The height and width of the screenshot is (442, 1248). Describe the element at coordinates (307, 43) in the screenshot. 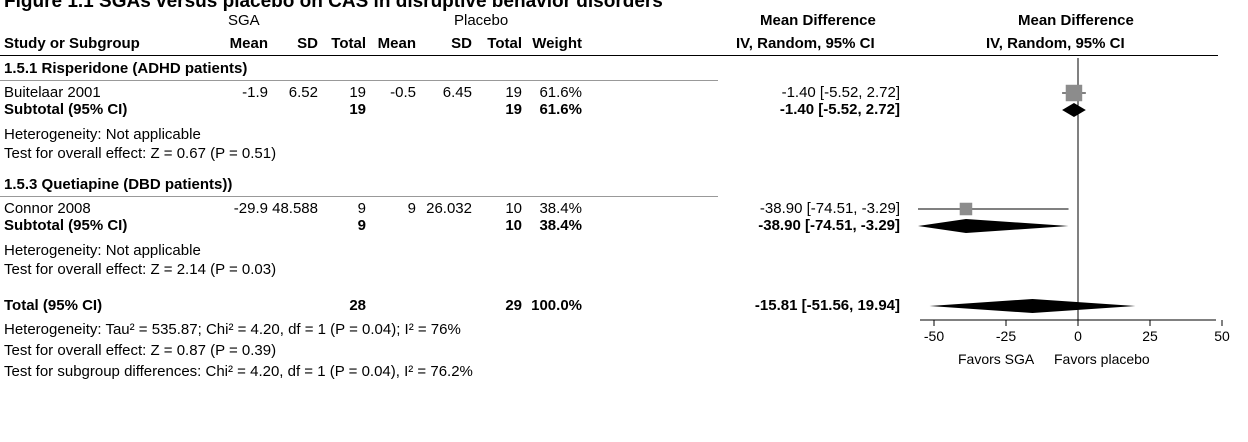

I see `header-sga-sd: SD` at that location.